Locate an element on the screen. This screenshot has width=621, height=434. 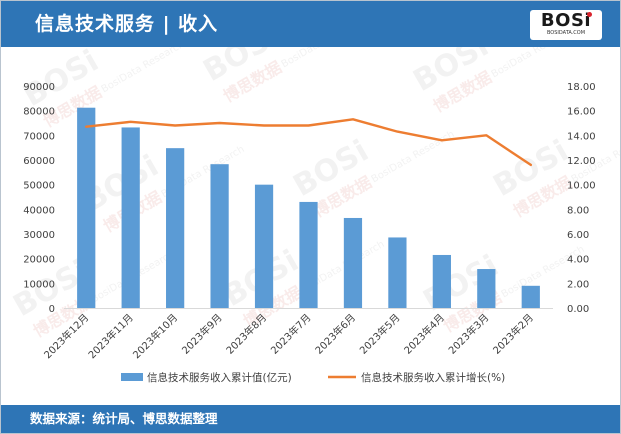
y-right-tick-label: 4.00 is located at coordinates (578, 260).